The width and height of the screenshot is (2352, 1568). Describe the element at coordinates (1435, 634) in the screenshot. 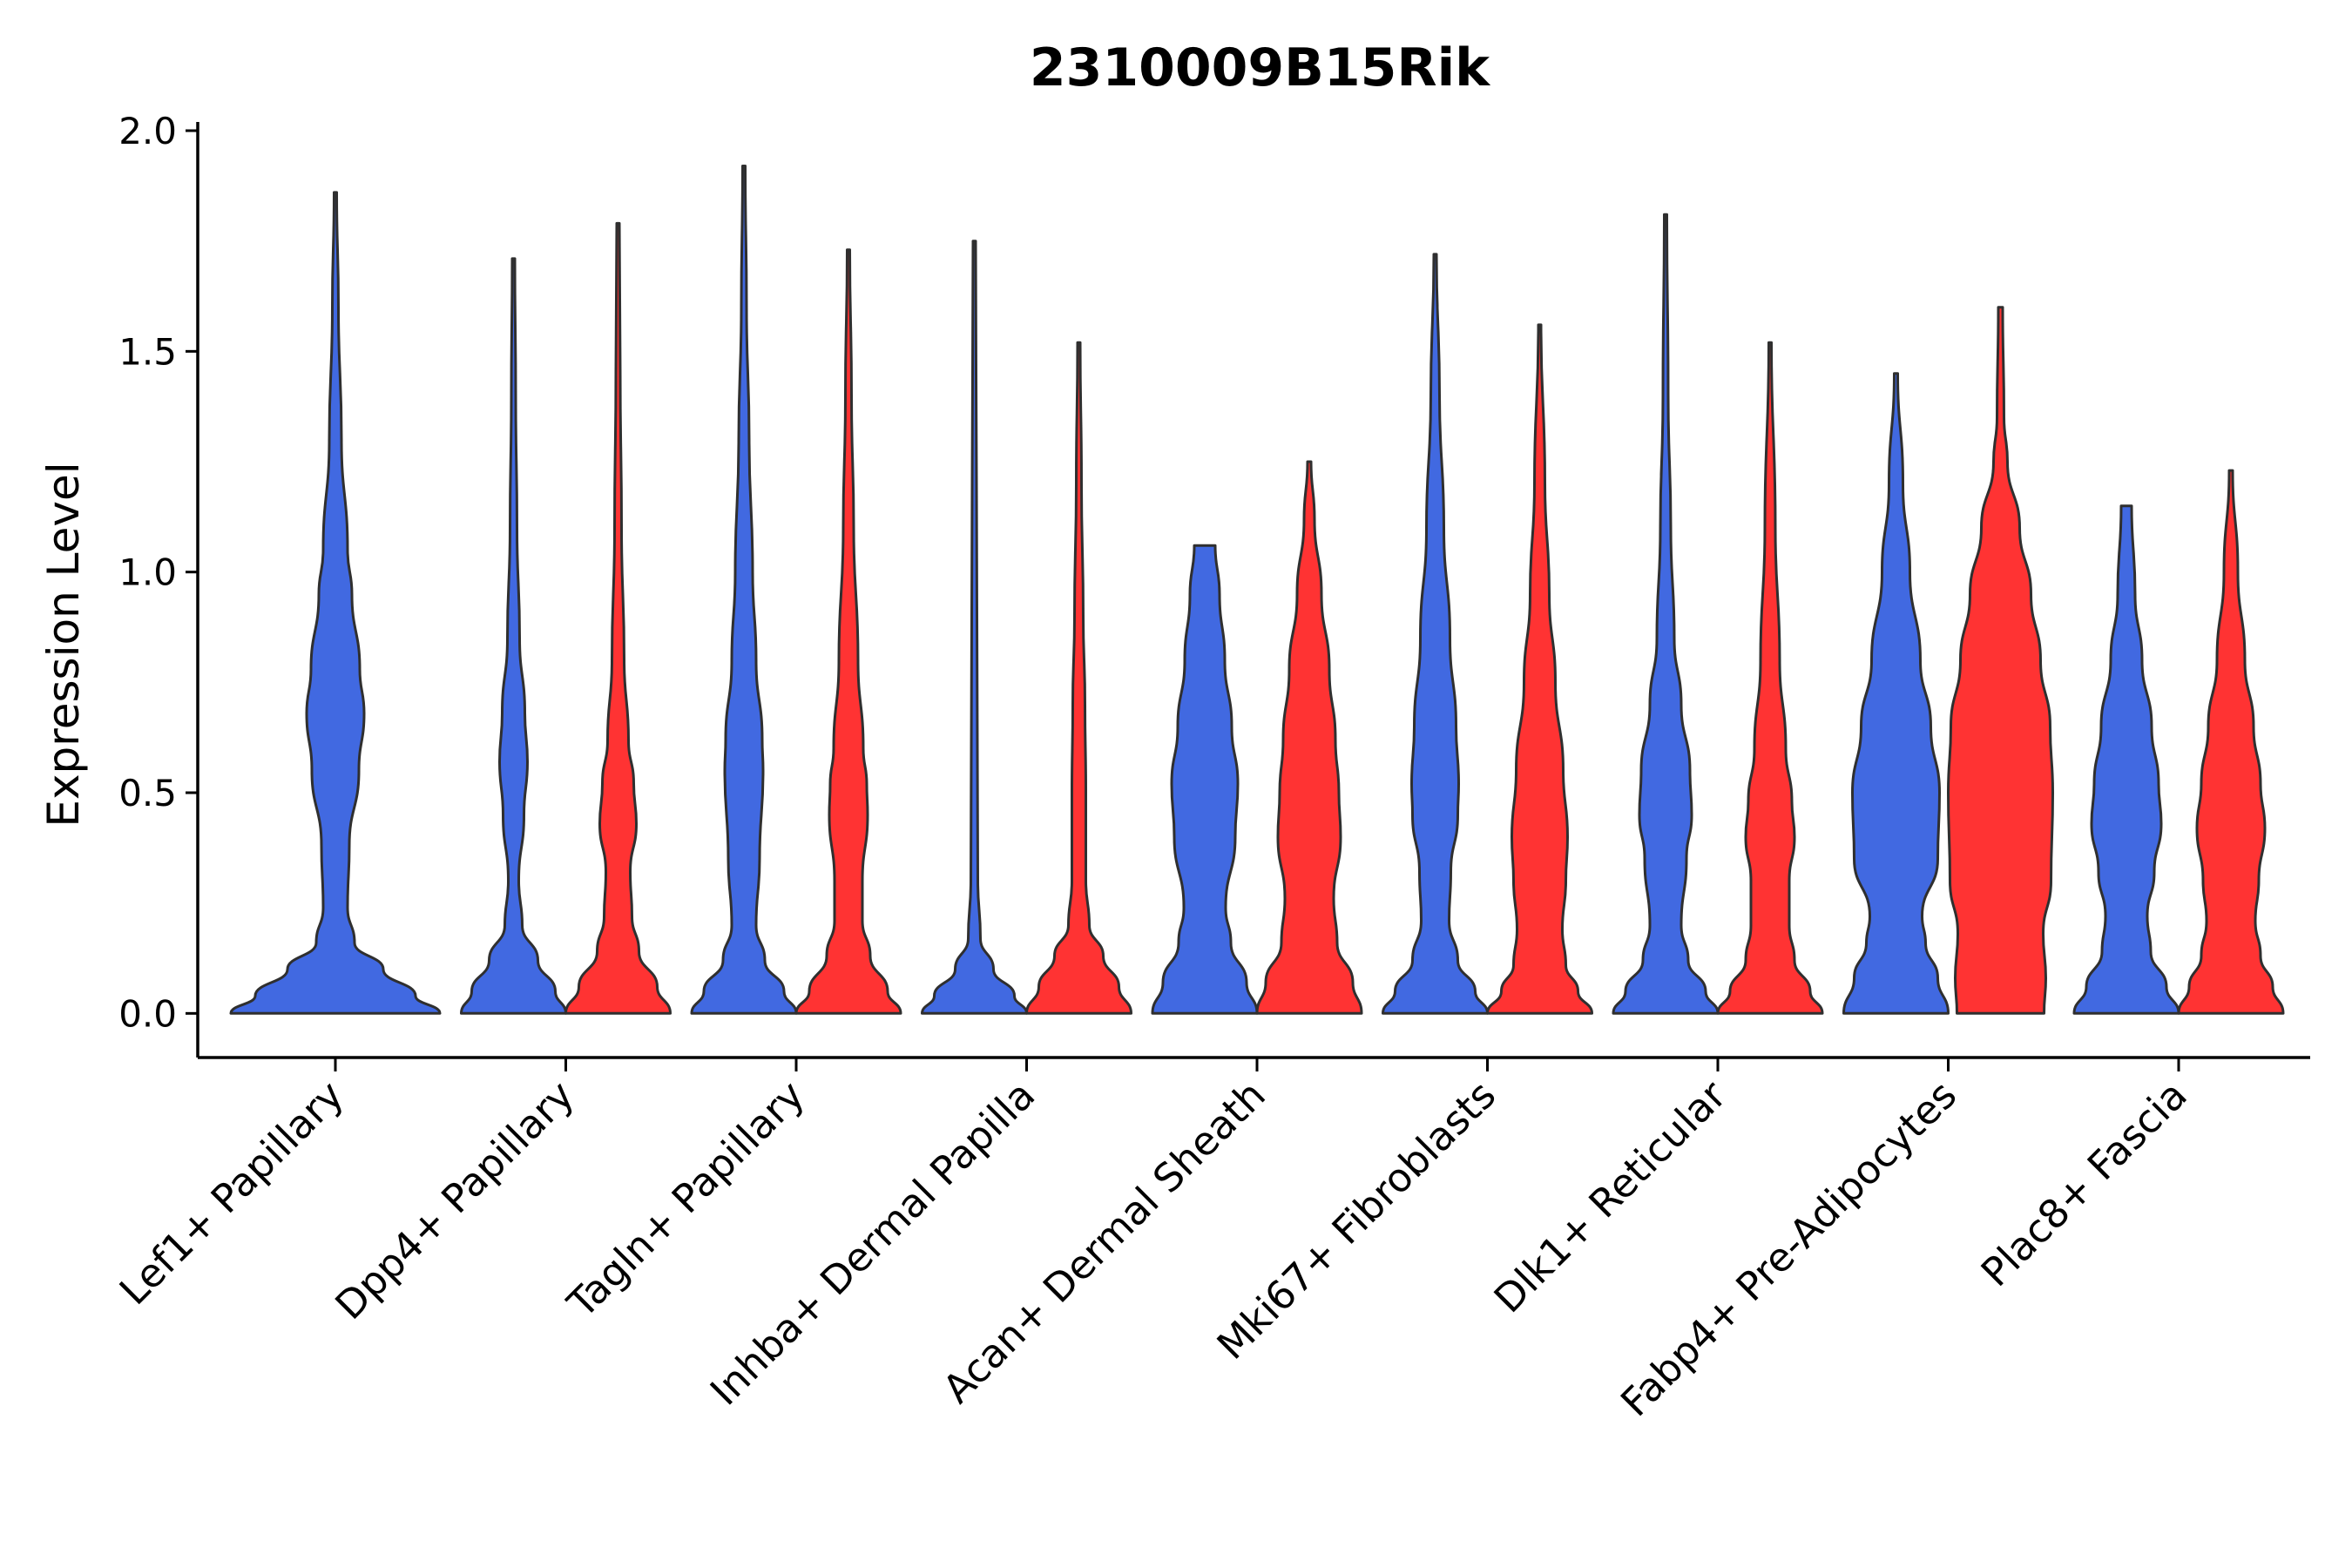

I see `violin-mki67-fibroblasts-blue` at that location.